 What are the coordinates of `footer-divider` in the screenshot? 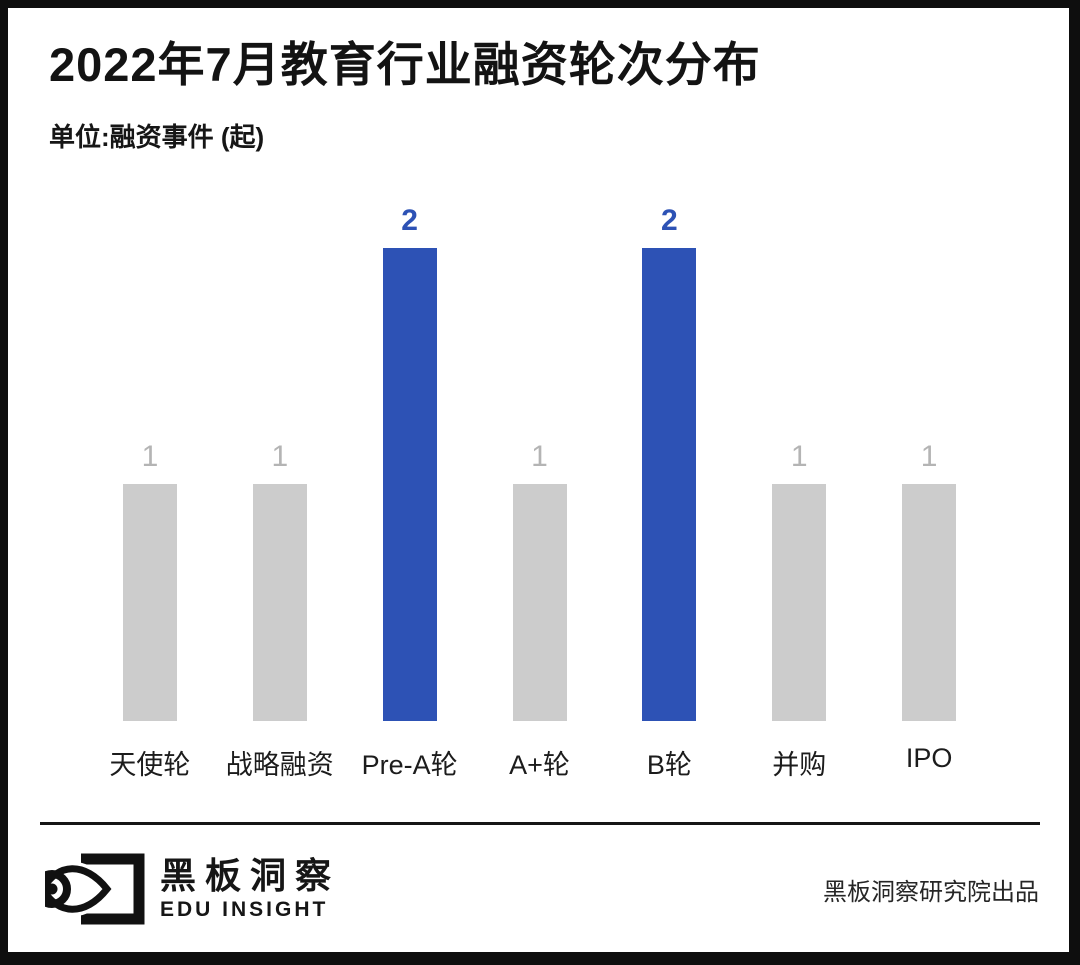 It's located at (540, 824).